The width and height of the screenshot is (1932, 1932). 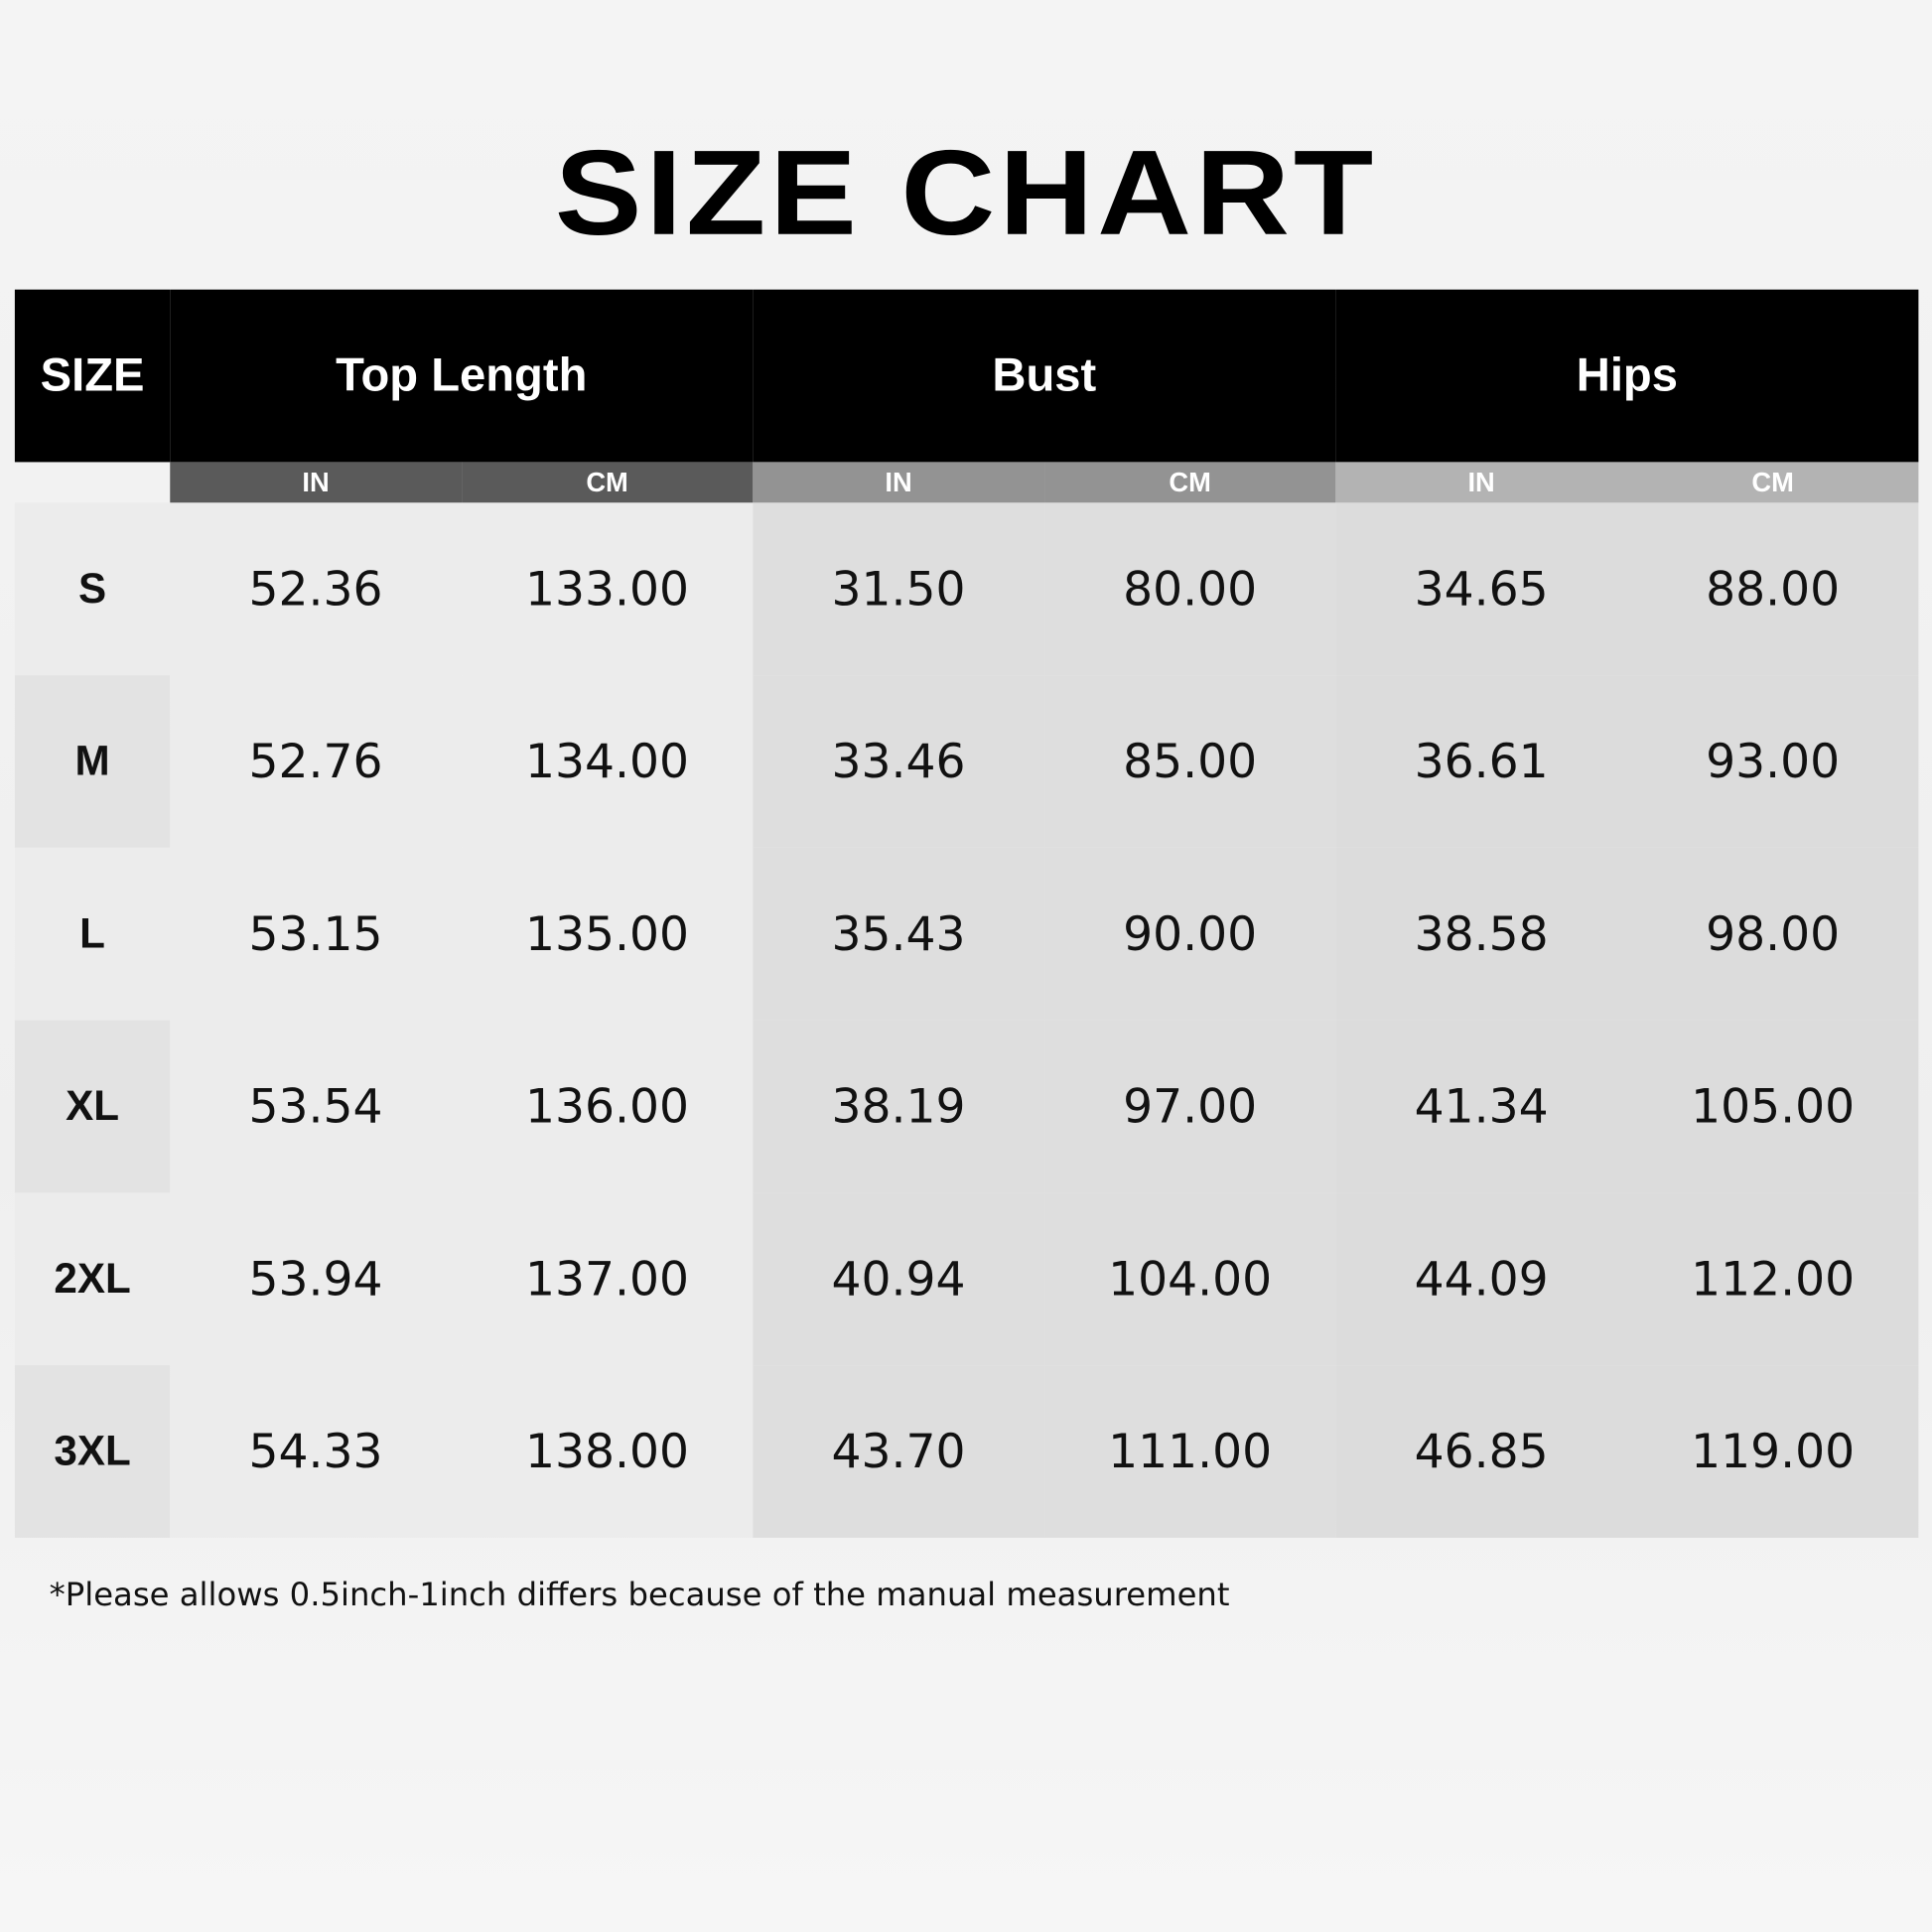 I want to click on cell-b-in: 31.50, so click(x=898, y=589).